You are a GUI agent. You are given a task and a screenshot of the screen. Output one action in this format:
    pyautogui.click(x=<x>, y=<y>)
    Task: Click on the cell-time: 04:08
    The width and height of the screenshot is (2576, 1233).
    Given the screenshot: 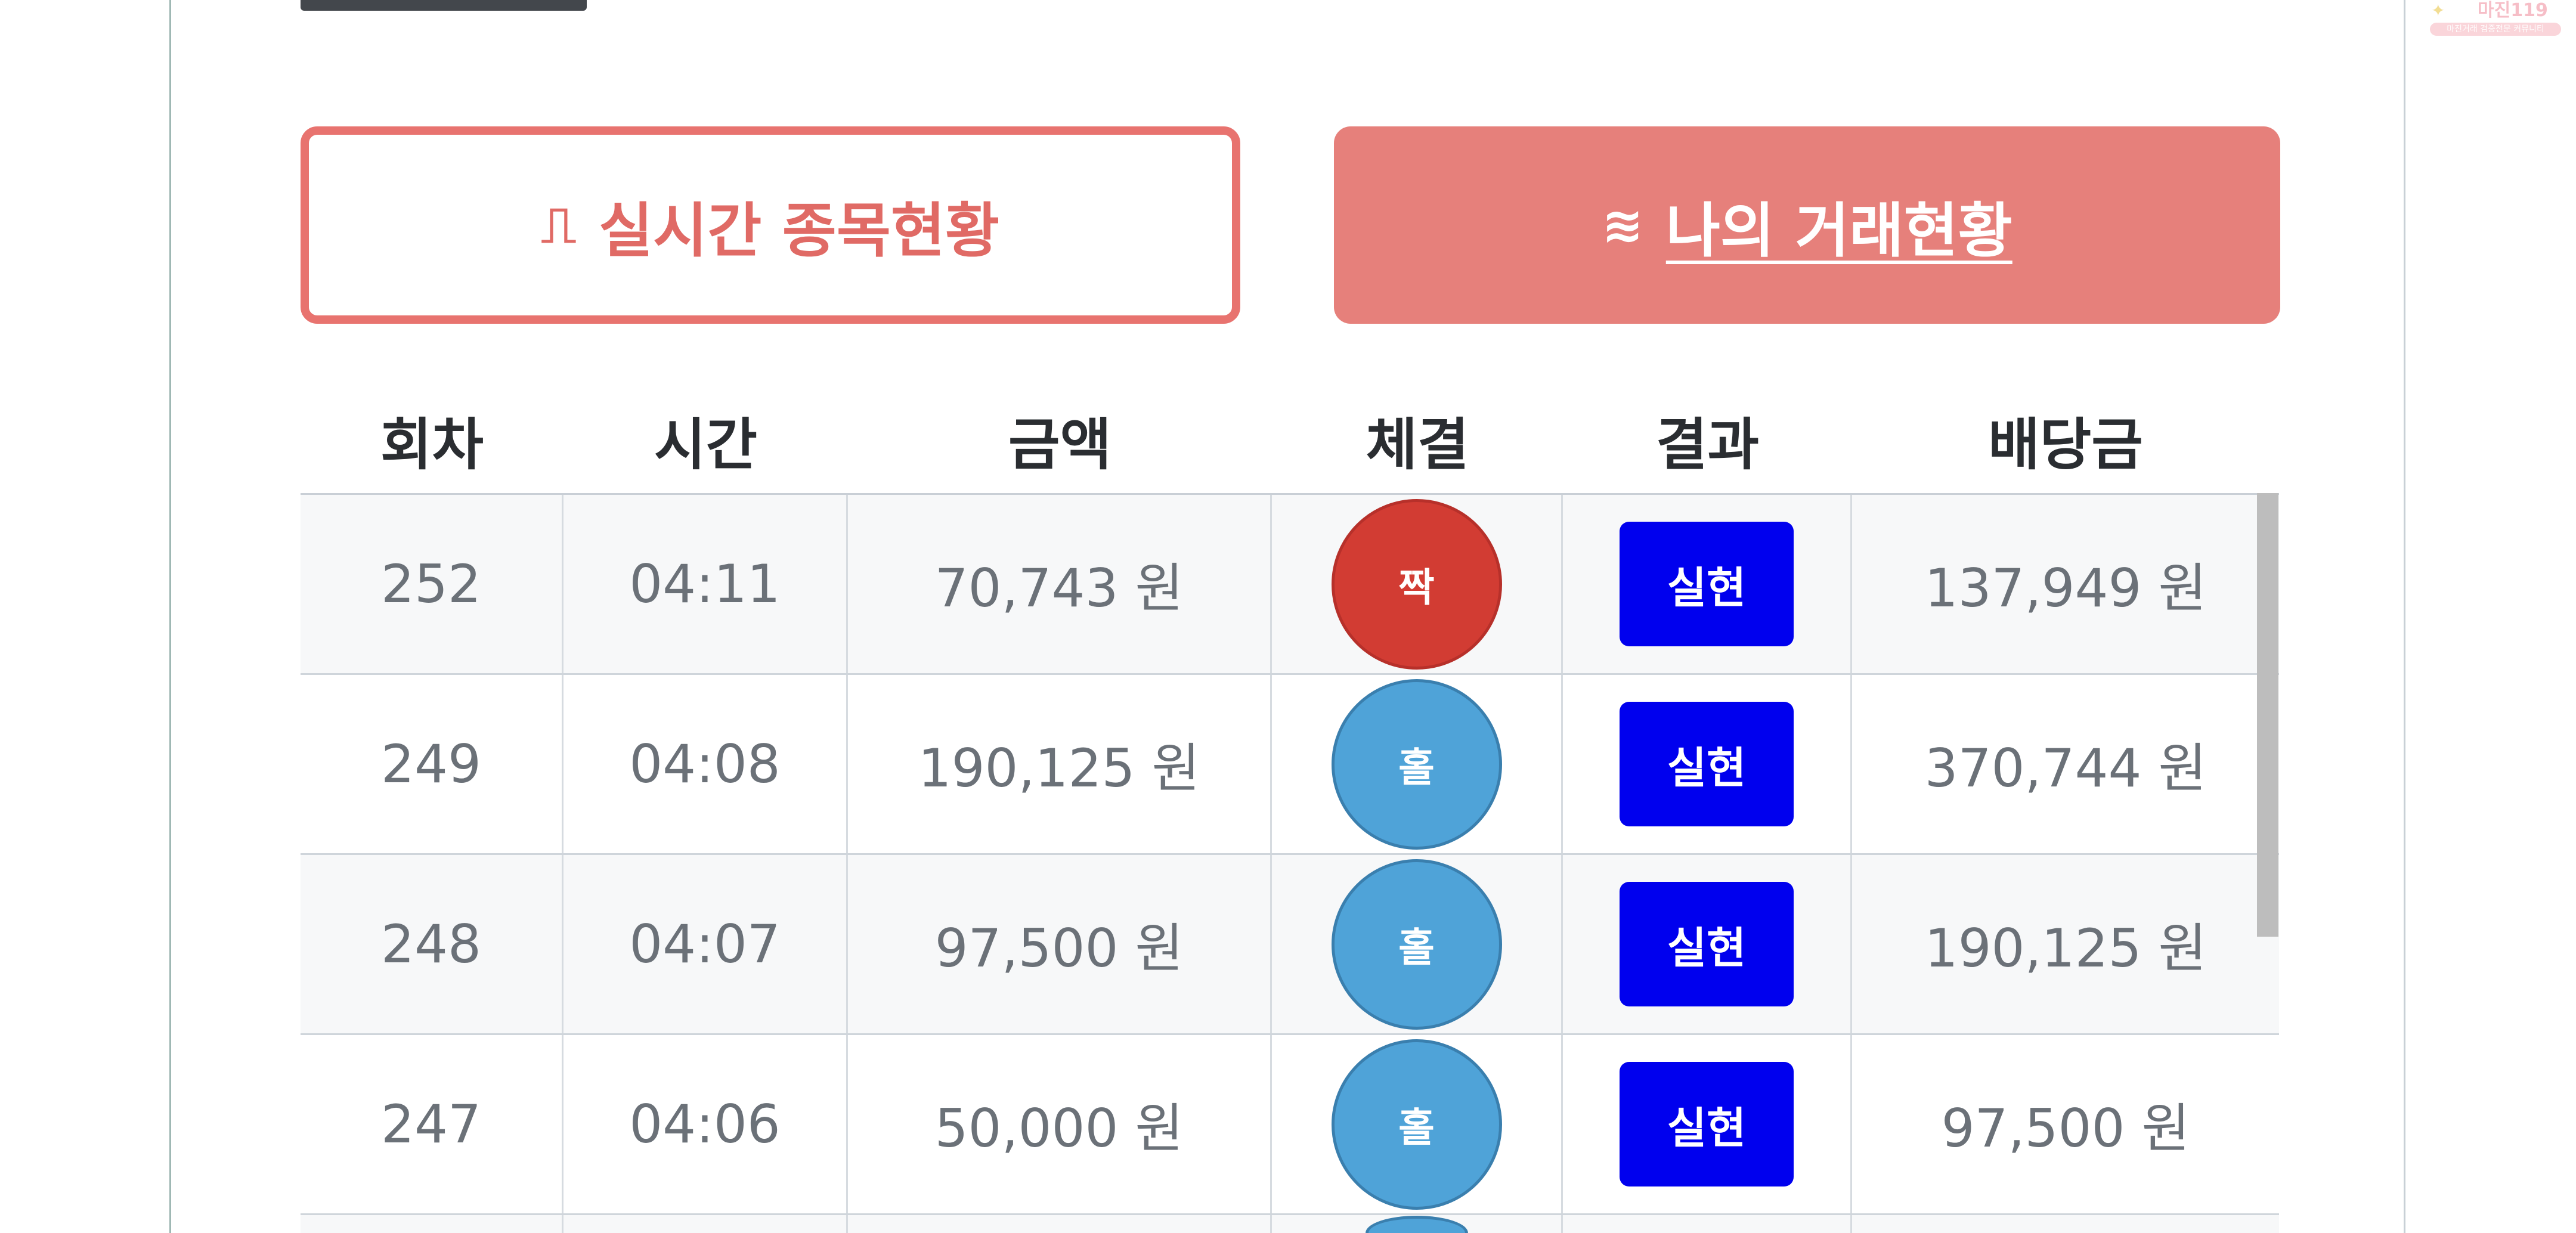 What is the action you would take?
    pyautogui.click(x=706, y=764)
    